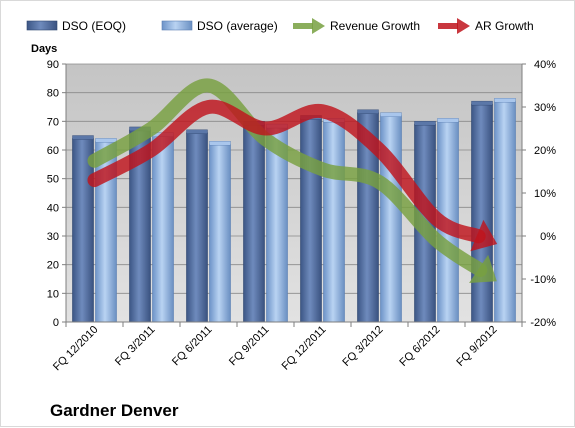 This screenshot has width=575, height=428. What do you see at coordinates (304, 348) in the screenshot?
I see `x-tick-label-fq-12-2011: FQ 12/2011` at bounding box center [304, 348].